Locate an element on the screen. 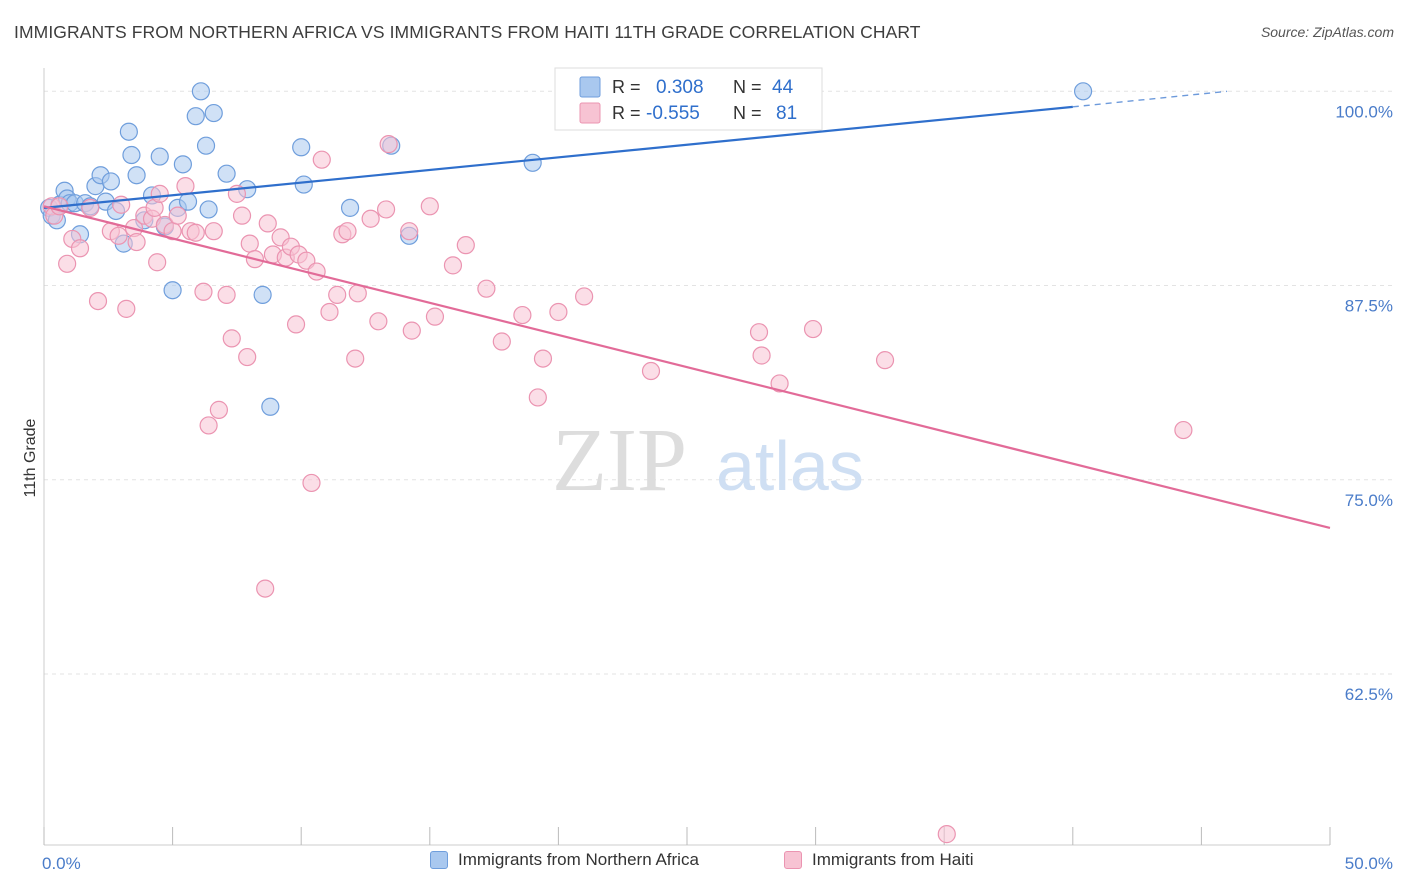  legend-swatch-blue is located at coordinates (439, 860).